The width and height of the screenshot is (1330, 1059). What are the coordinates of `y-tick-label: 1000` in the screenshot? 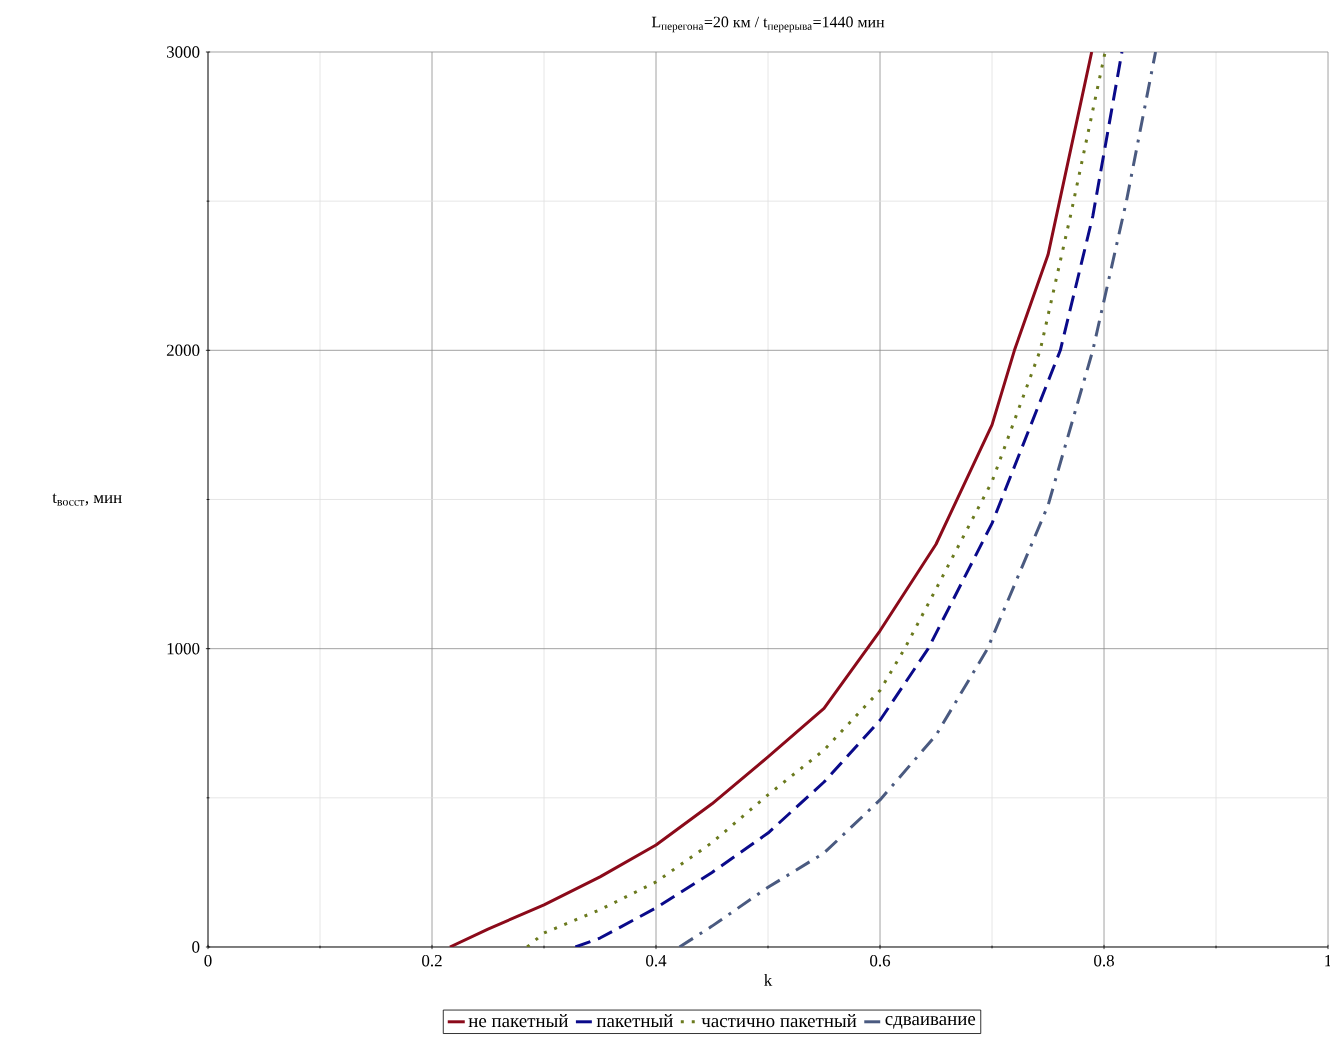 It's located at (183, 648).